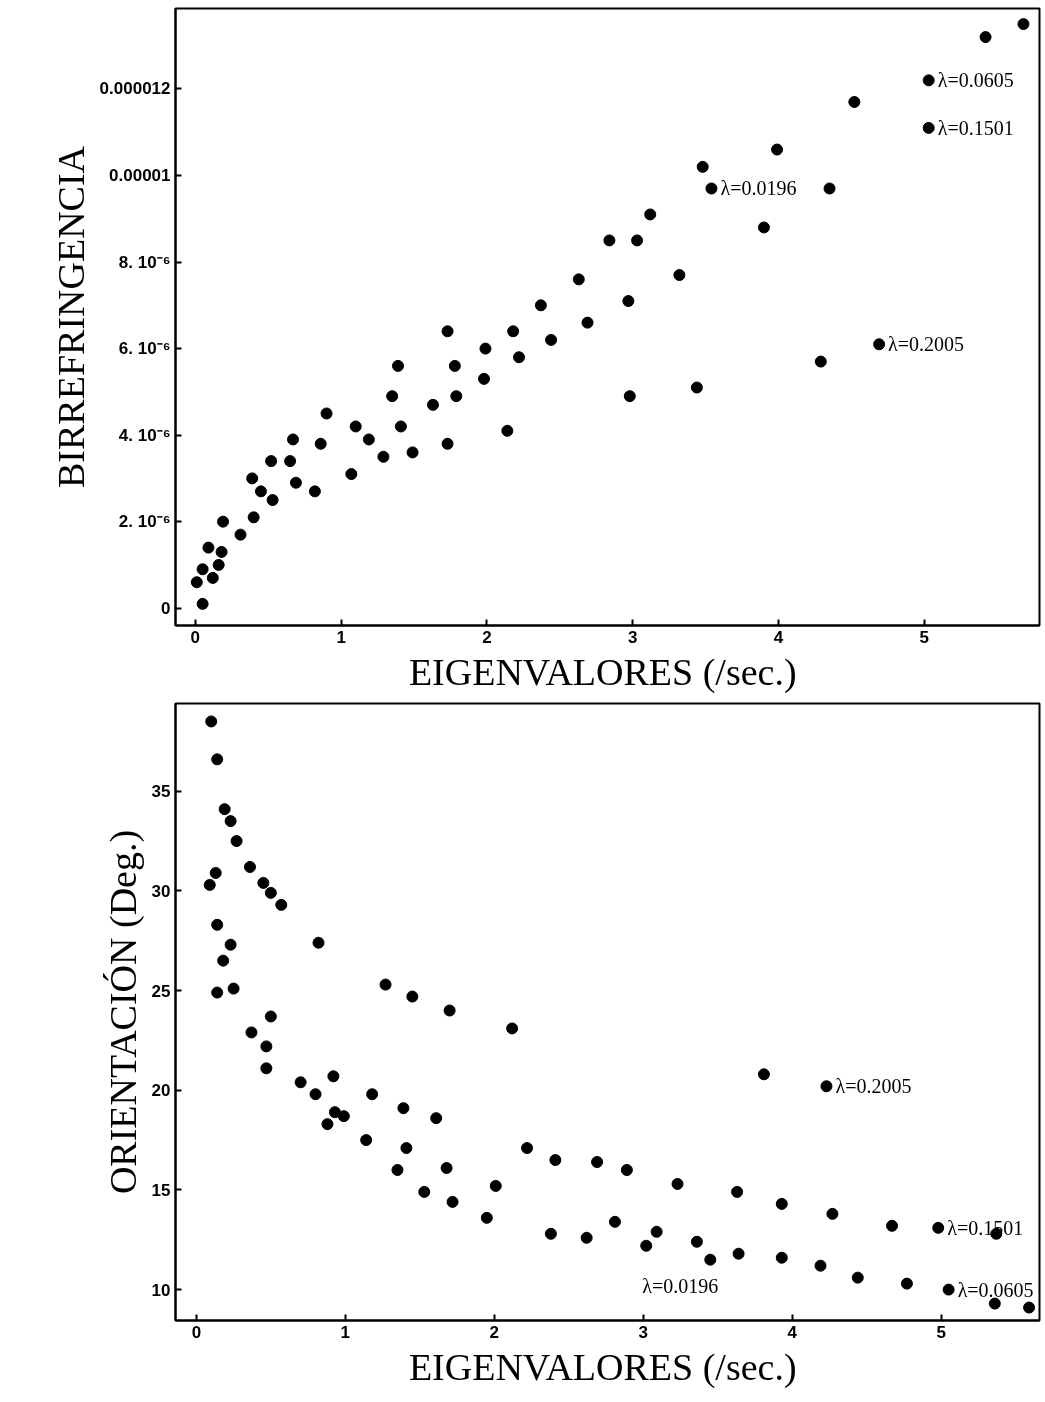 The width and height of the screenshot is (1045, 1402). What do you see at coordinates (166, 608) in the screenshot?
I see `y-tick-label: 0` at bounding box center [166, 608].